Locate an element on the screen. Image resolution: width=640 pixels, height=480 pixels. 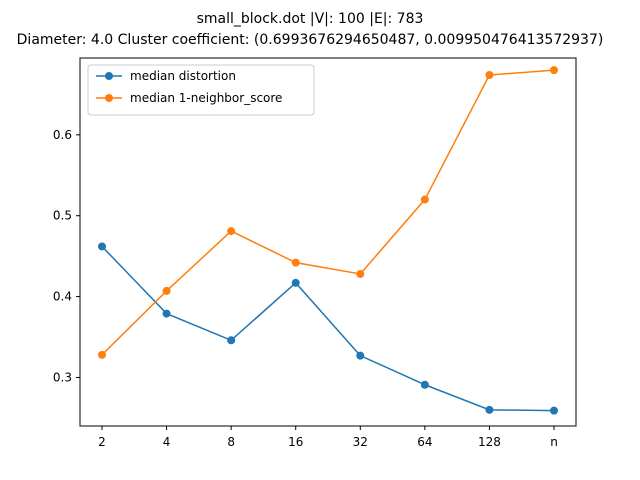
x-tick-label: 128 is located at coordinates (489, 442).